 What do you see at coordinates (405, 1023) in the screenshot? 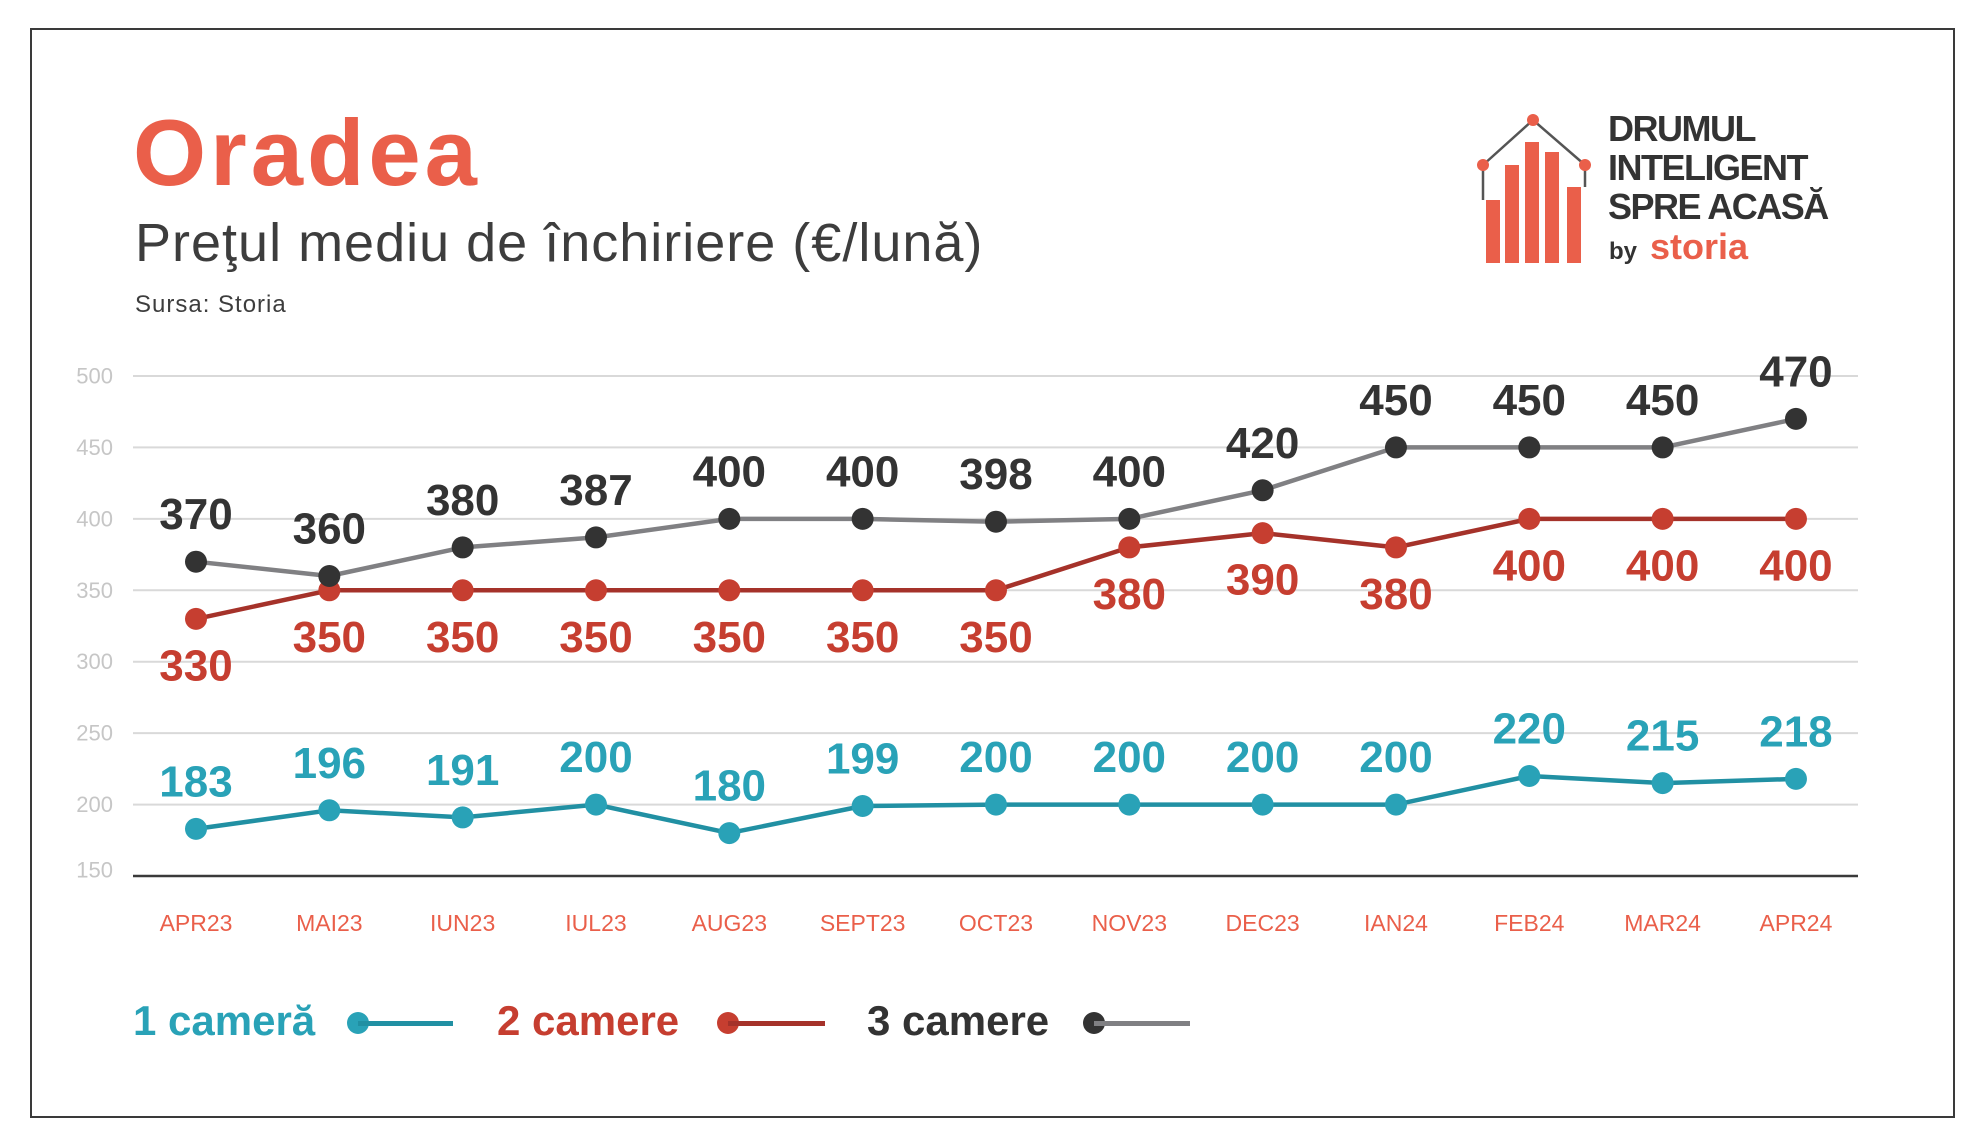
I see `legend-line-1-camera` at bounding box center [405, 1023].